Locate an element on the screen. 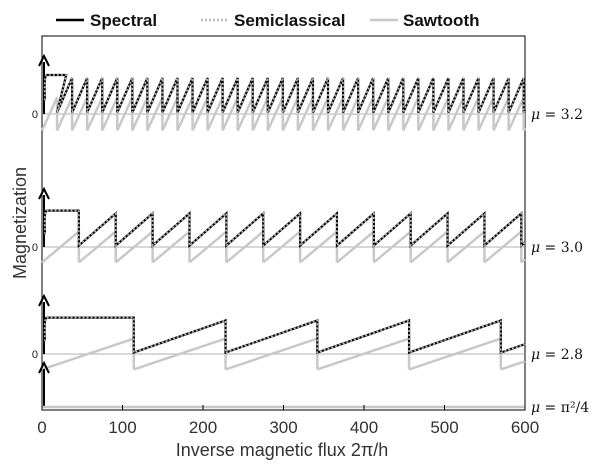 This screenshot has width=599, height=466. x-tick-label: 200 is located at coordinates (203, 427).